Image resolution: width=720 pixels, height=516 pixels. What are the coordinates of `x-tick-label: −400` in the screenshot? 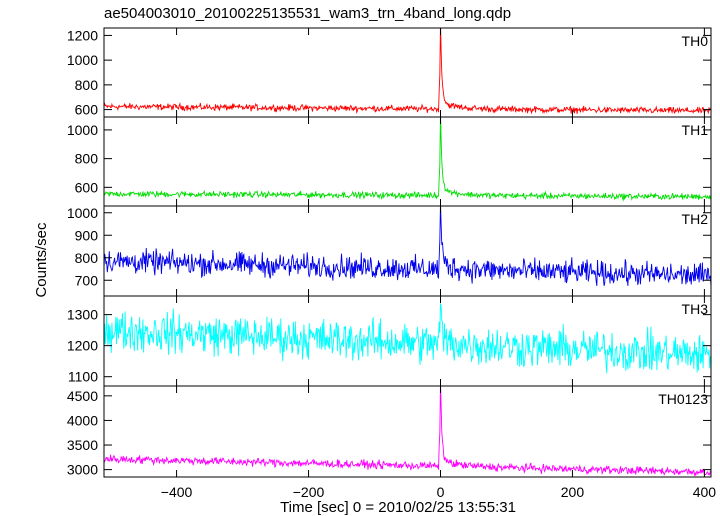 It's located at (177, 492).